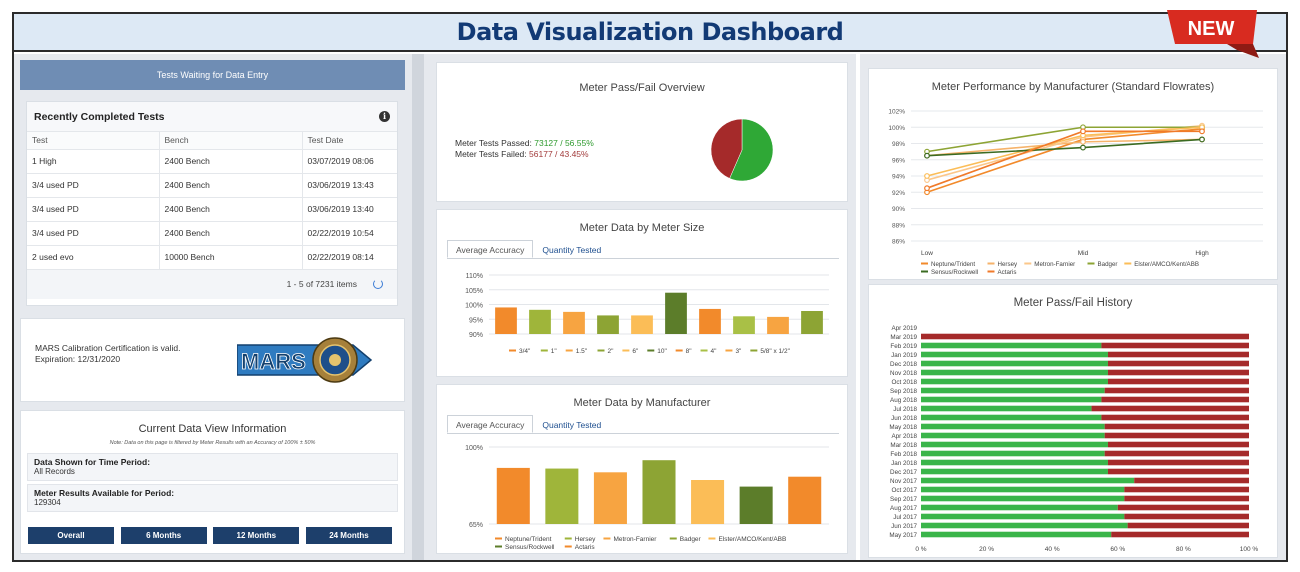 This screenshot has width=1300, height=572. I want to click on legend-item: Neptune/Trident, so click(953, 264).